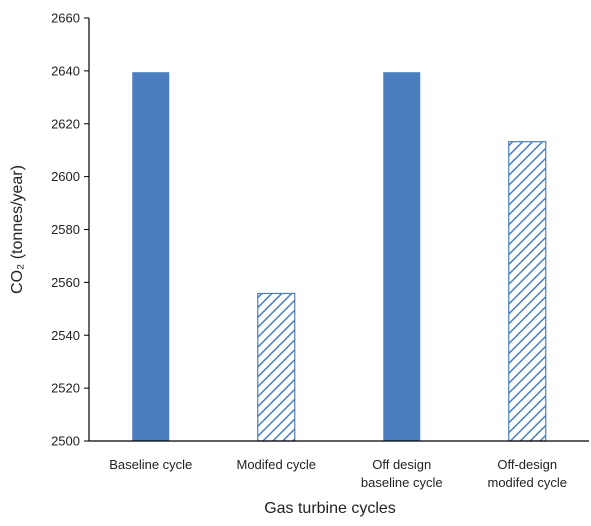 The image size is (591, 526). I want to click on x-axis-title: Gas turbine cycles, so click(330, 508).